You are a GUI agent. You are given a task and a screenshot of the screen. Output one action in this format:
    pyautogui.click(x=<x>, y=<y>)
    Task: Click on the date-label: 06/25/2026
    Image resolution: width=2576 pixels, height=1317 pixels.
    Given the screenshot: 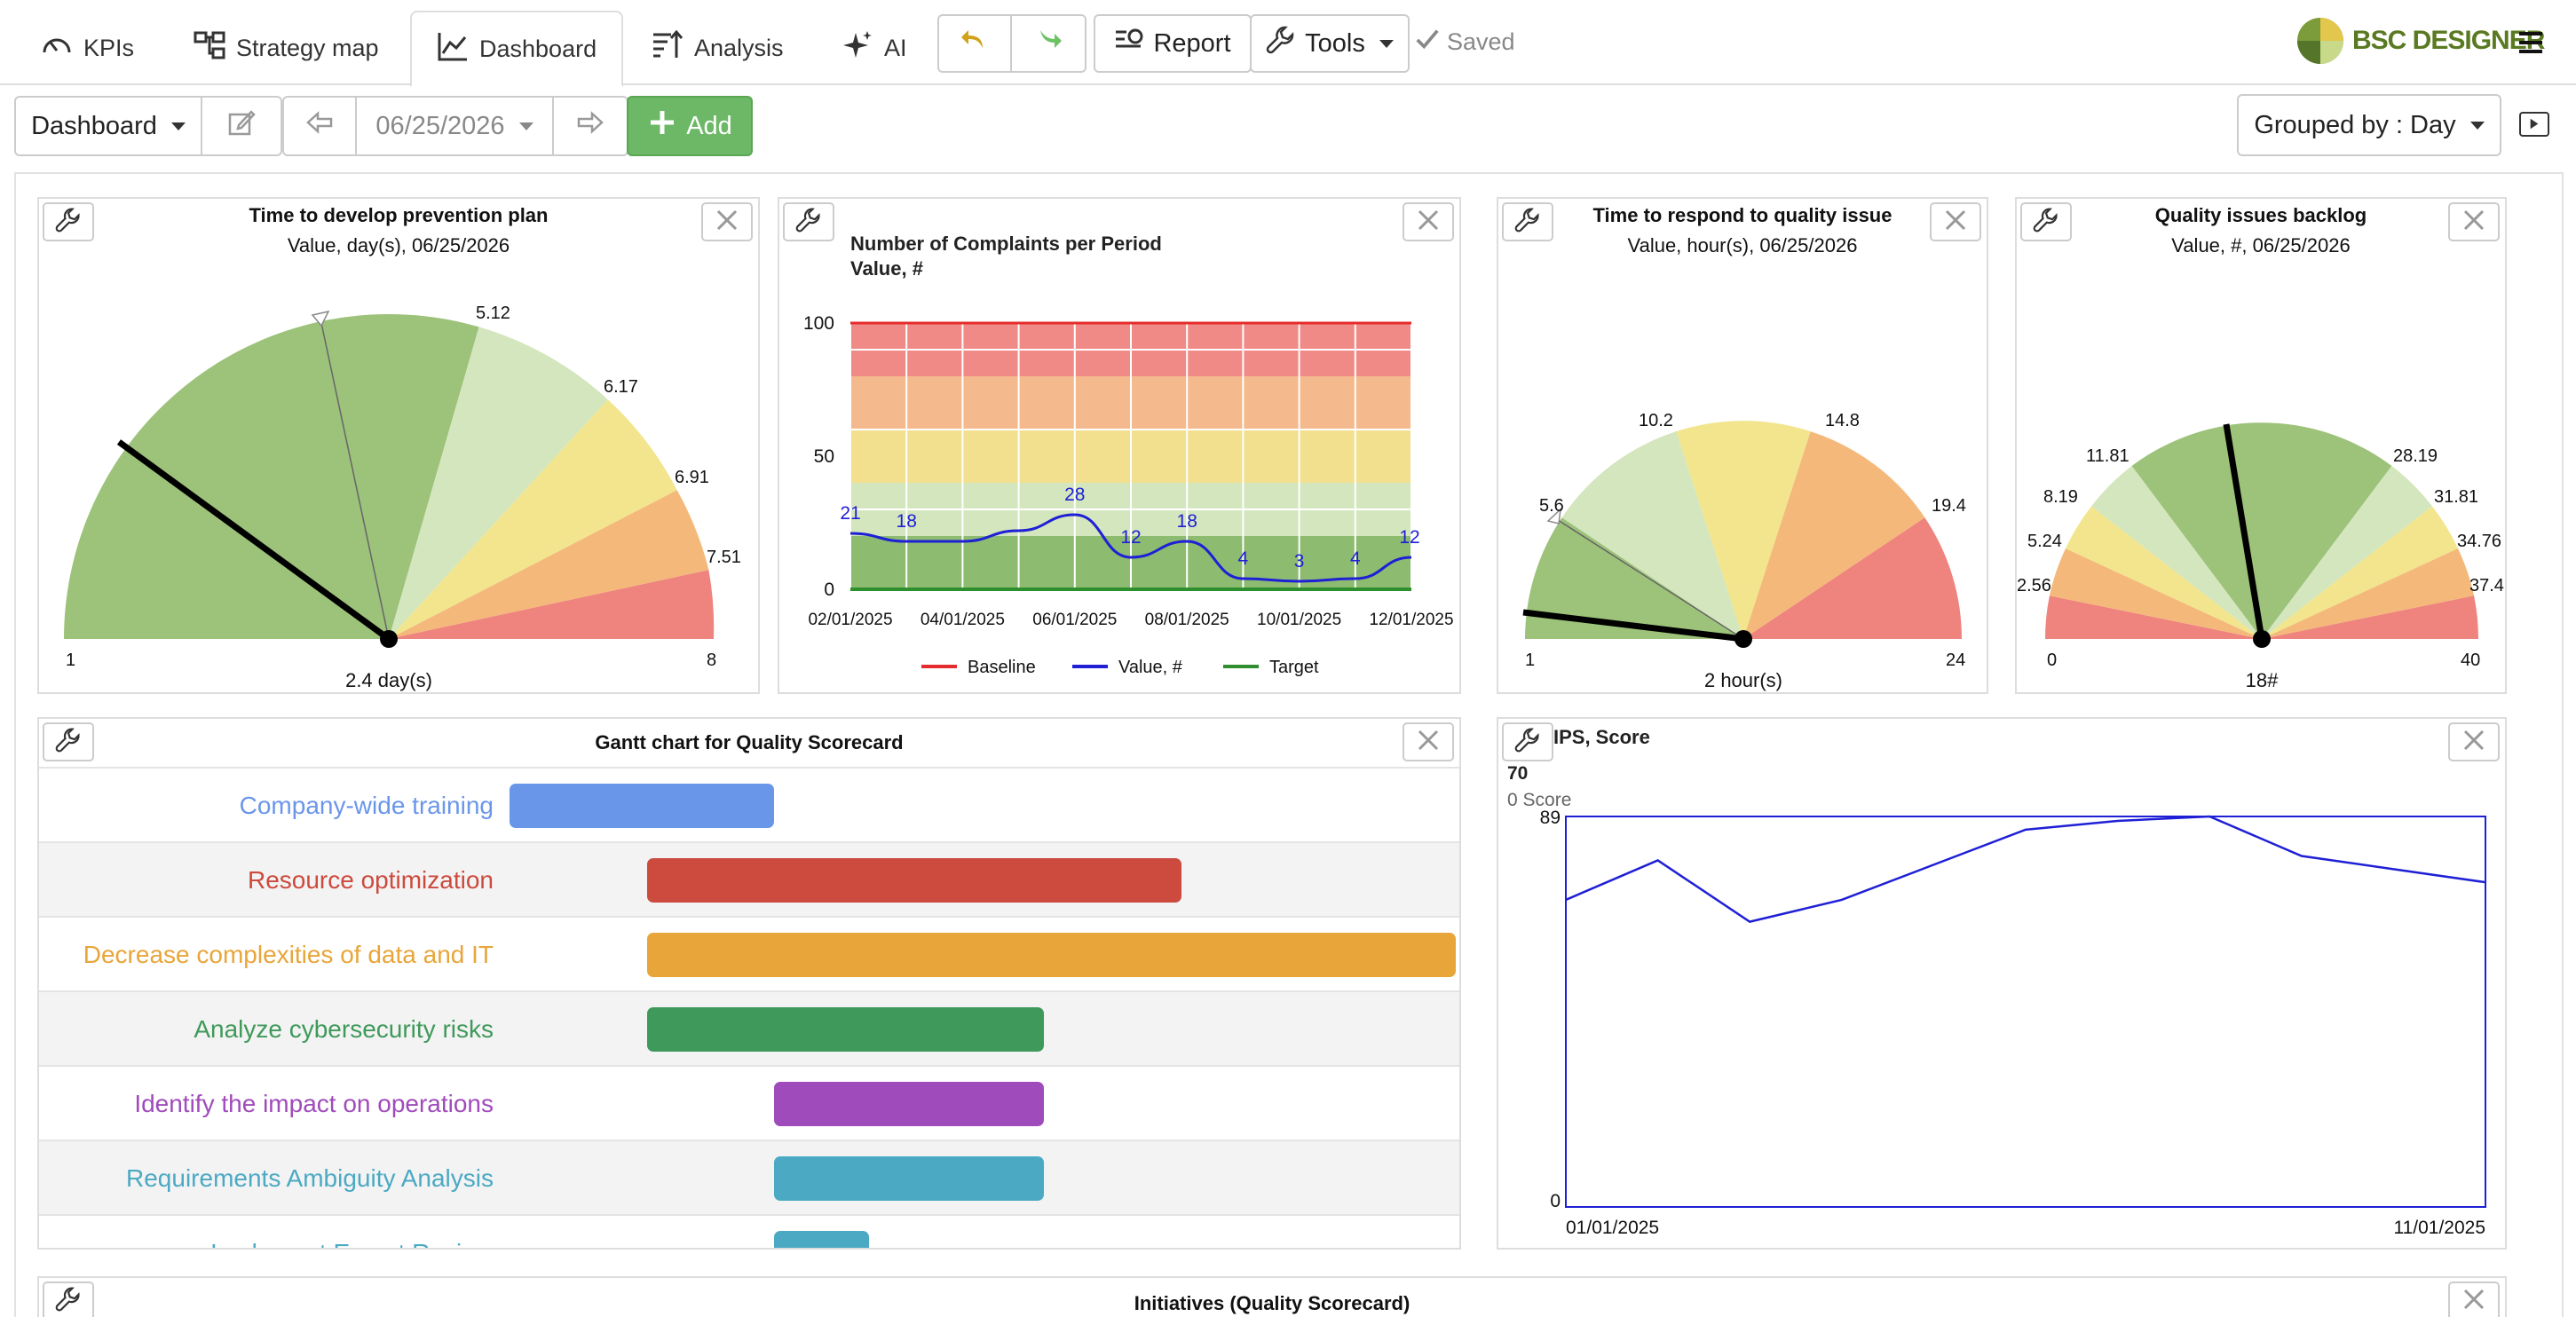 What is the action you would take?
    pyautogui.click(x=440, y=125)
    